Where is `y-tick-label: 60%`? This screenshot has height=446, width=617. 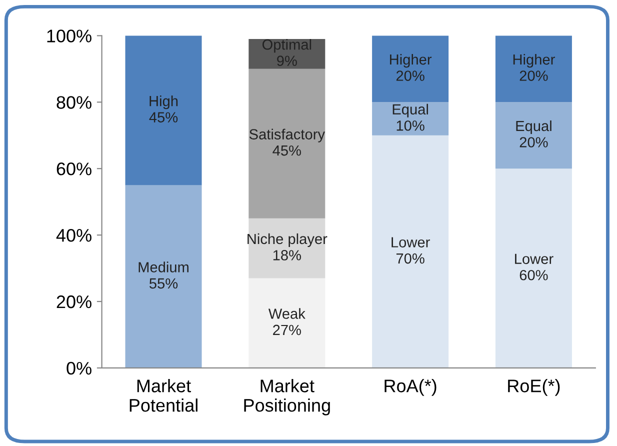 y-tick-label: 60% is located at coordinates (74, 169).